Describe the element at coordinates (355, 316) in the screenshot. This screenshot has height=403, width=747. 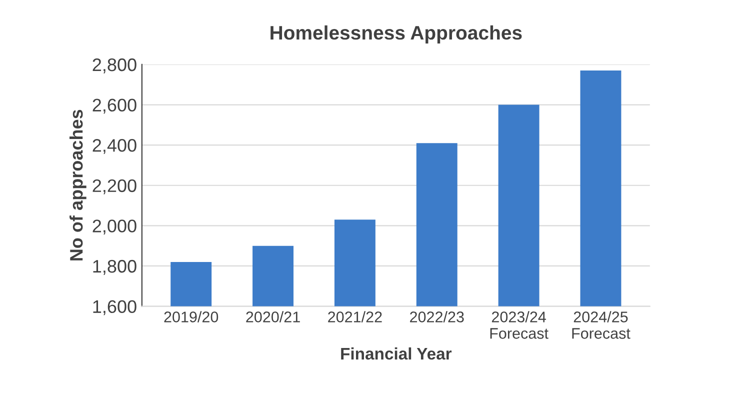
I see `x-tick-label: 2021/22` at that location.